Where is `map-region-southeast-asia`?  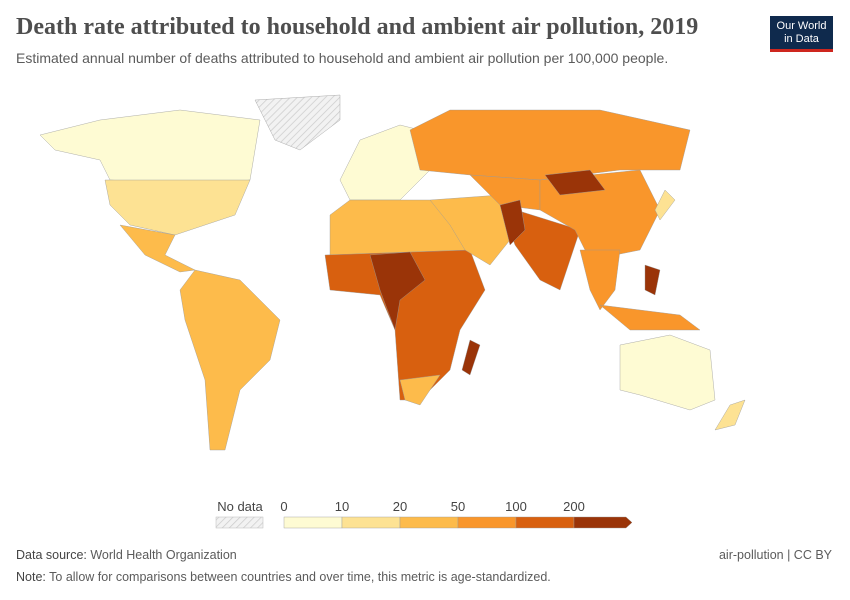
map-region-southeast-asia is located at coordinates (600, 280).